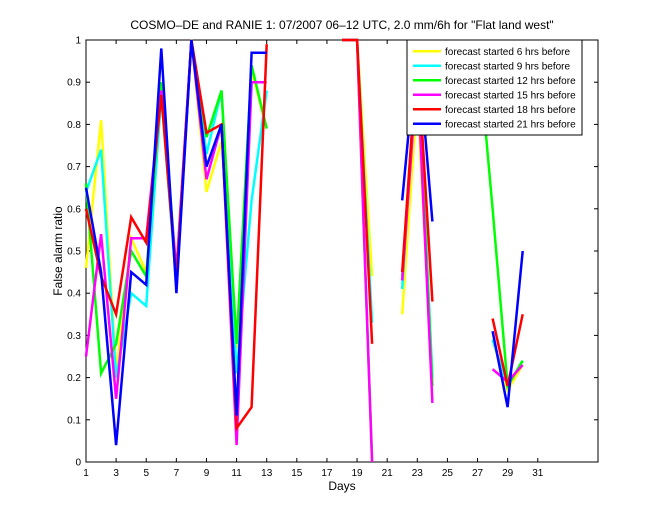 This screenshot has height=520, width=660. What do you see at coordinates (74, 167) in the screenshot?
I see `y-tick-label: 0.7` at bounding box center [74, 167].